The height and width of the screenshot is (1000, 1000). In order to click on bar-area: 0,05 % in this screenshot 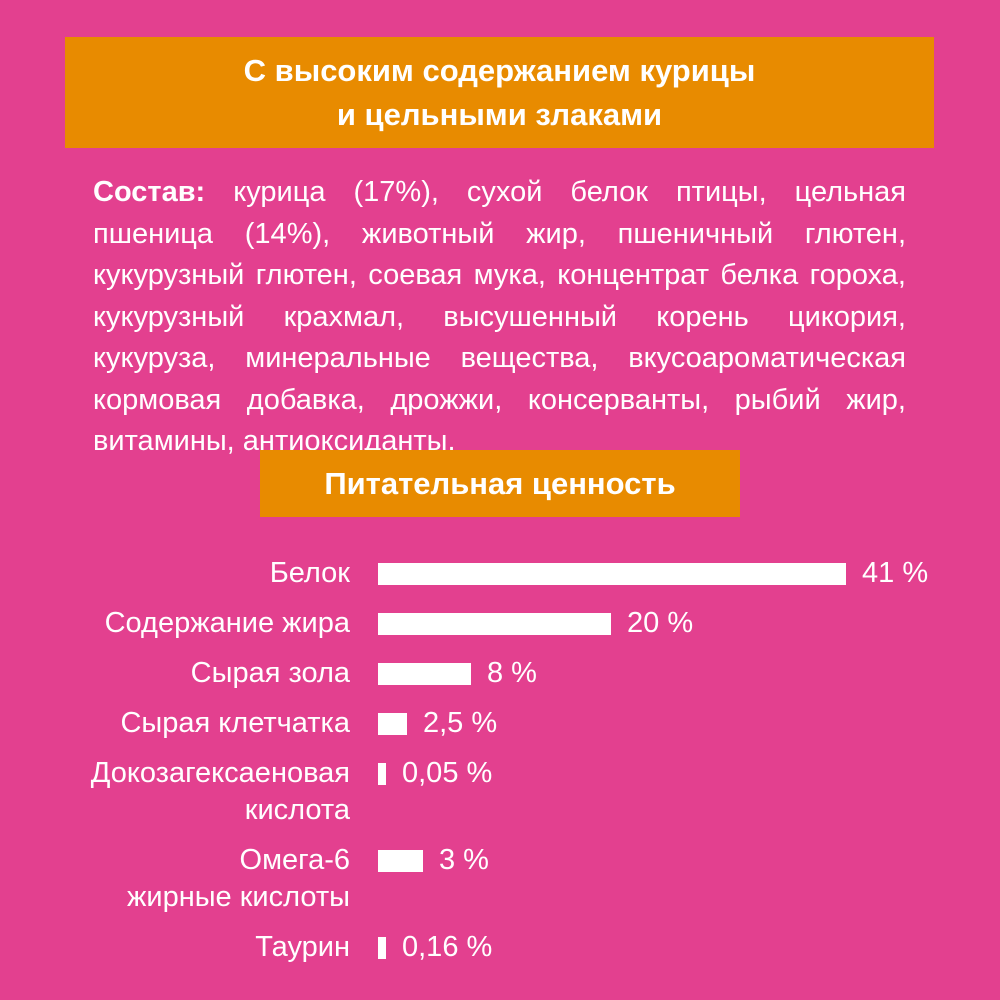, I will do `click(435, 773)`.